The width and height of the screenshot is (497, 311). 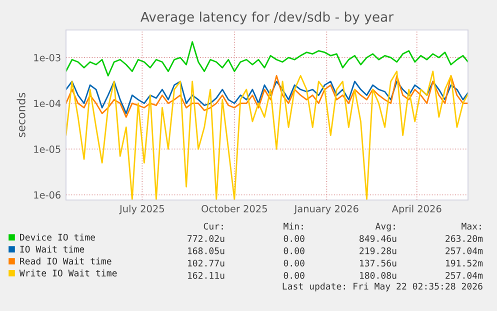 I want to click on legend-label: Device IO time, so click(x=57, y=237).